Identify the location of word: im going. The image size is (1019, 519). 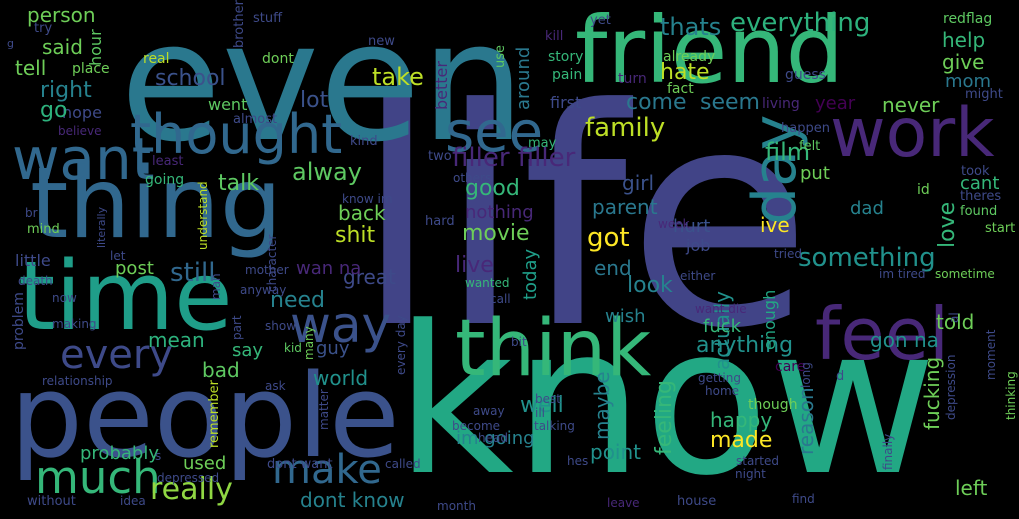
(495, 438).